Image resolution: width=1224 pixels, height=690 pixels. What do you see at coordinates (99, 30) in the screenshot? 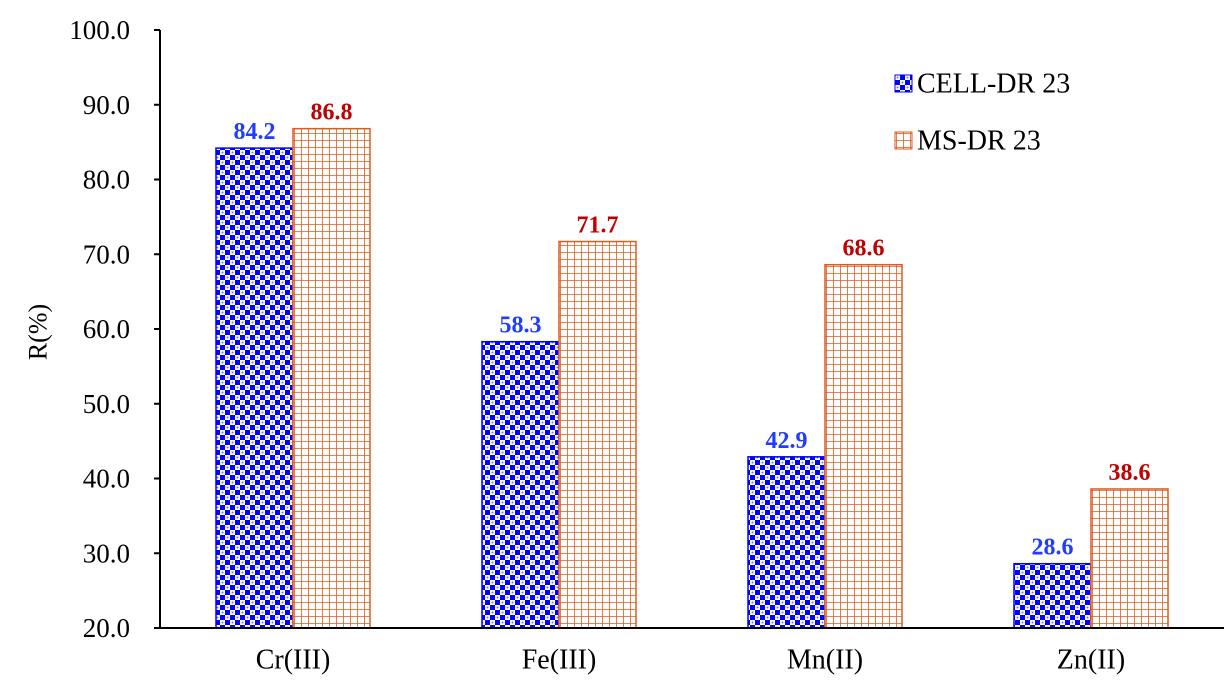
I see `y-tick-label: 100.0` at bounding box center [99, 30].